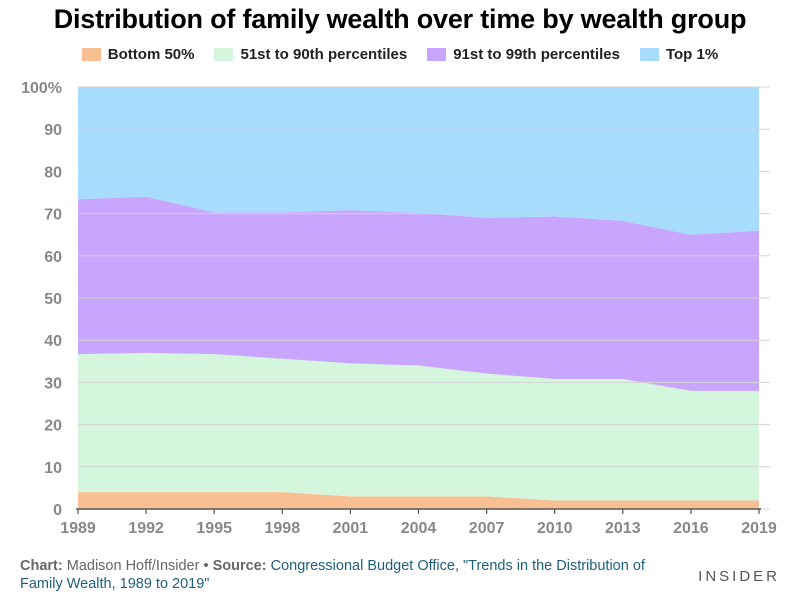  I want to click on legend-item-top-1: Top 1%, so click(679, 54).